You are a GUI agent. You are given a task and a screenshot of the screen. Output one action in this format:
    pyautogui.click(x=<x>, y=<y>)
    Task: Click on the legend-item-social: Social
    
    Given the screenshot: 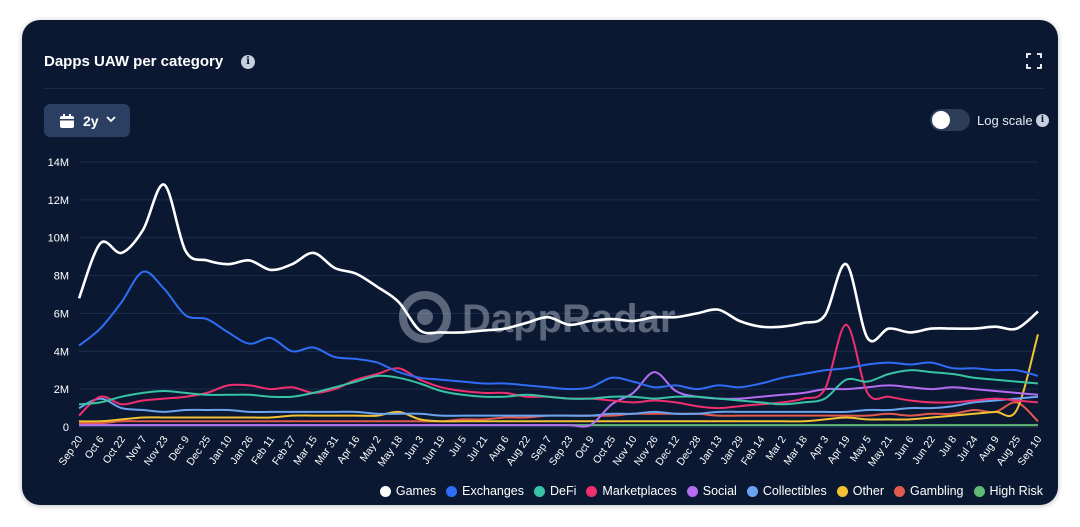 What is the action you would take?
    pyautogui.click(x=711, y=491)
    